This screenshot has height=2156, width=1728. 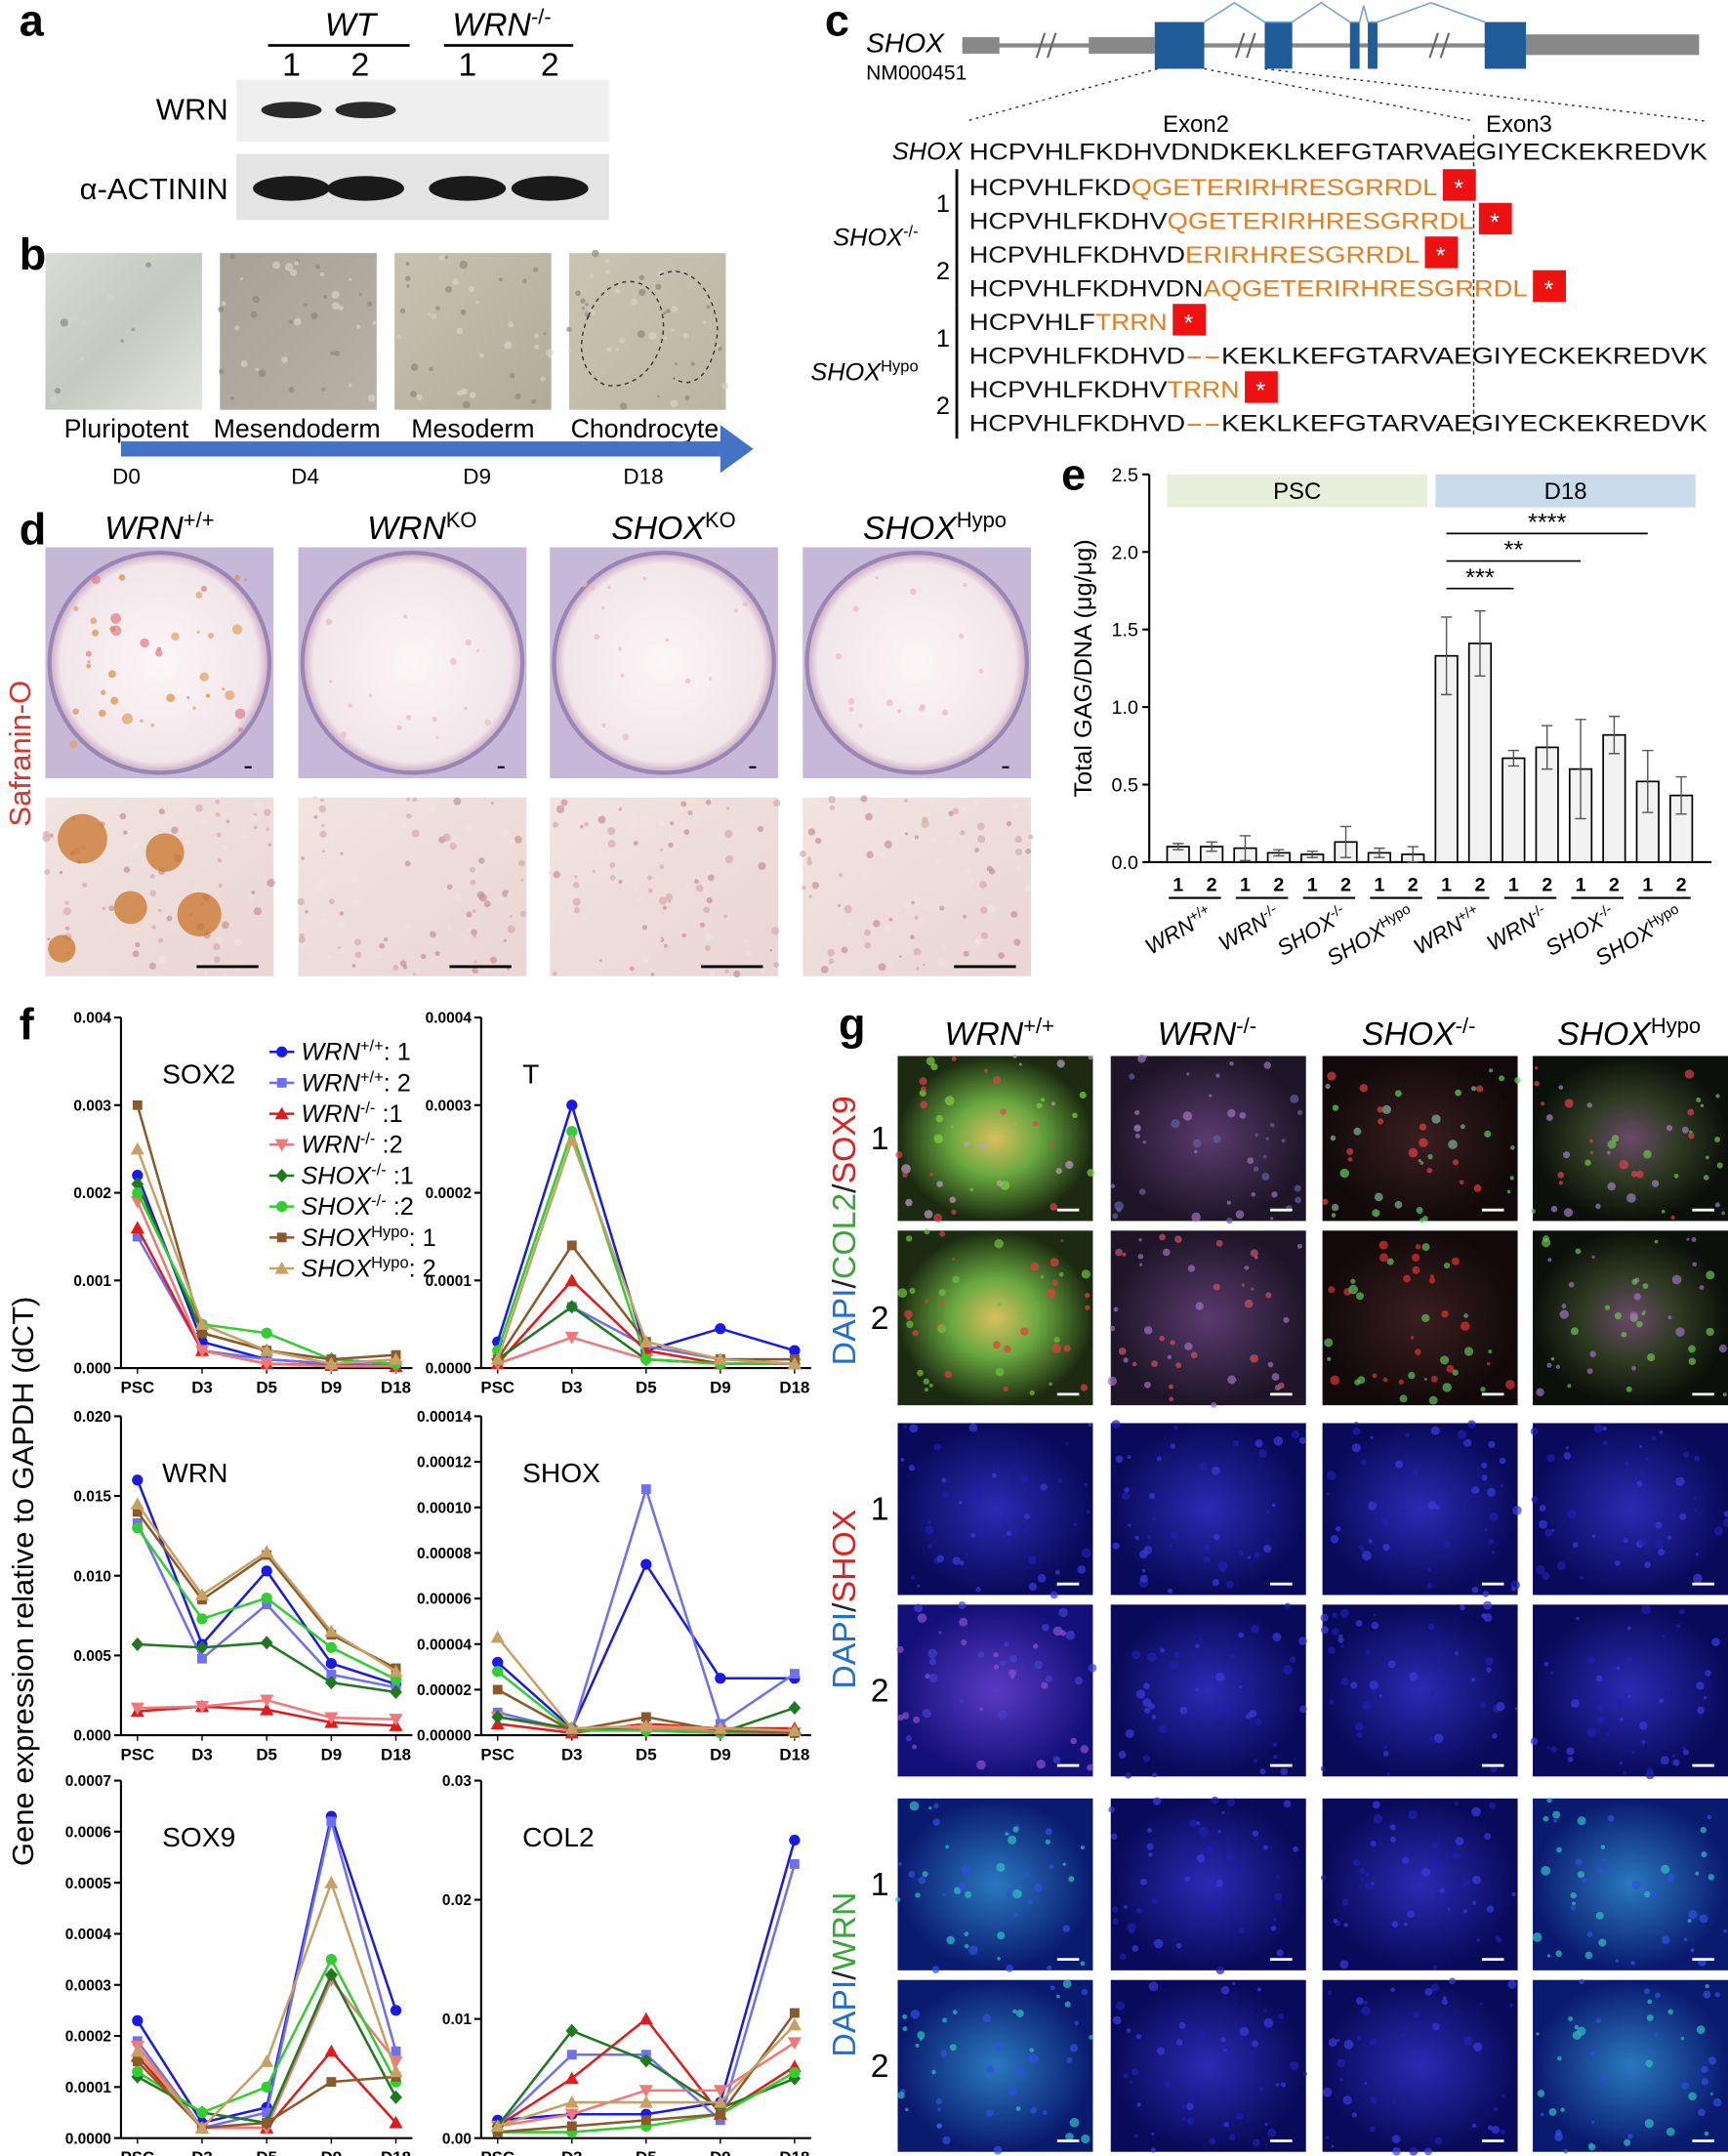 I want to click on stained-nodule, so click(x=200, y=914).